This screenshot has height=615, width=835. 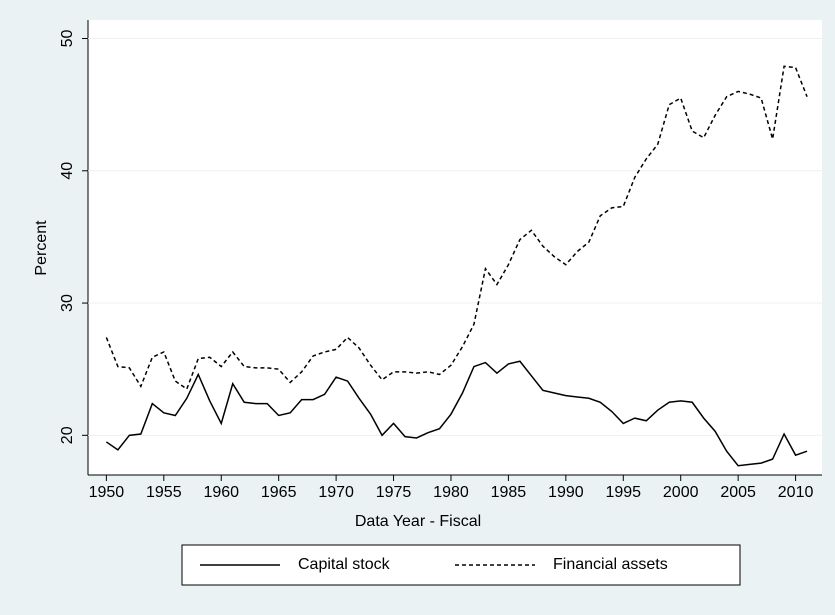 I want to click on legend-label: Capital stock, so click(x=344, y=564).